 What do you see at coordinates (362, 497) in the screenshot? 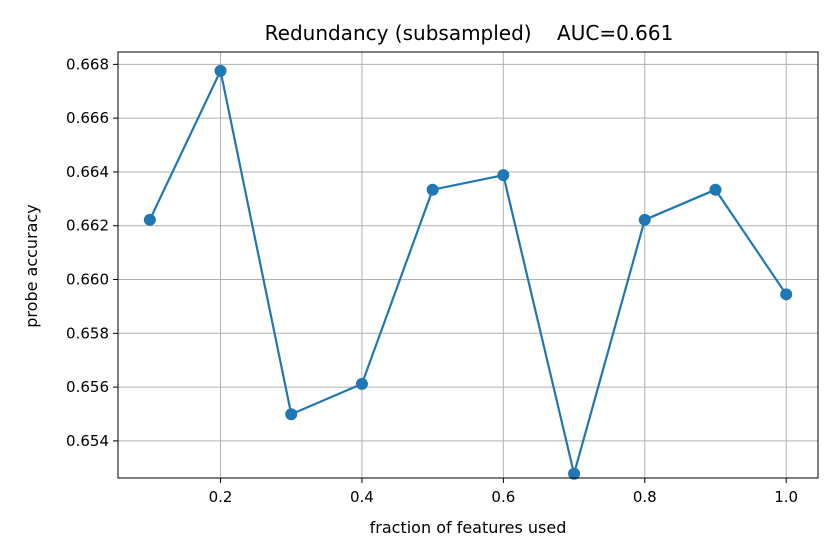
I see `x-tick-label: 0.4` at bounding box center [362, 497].